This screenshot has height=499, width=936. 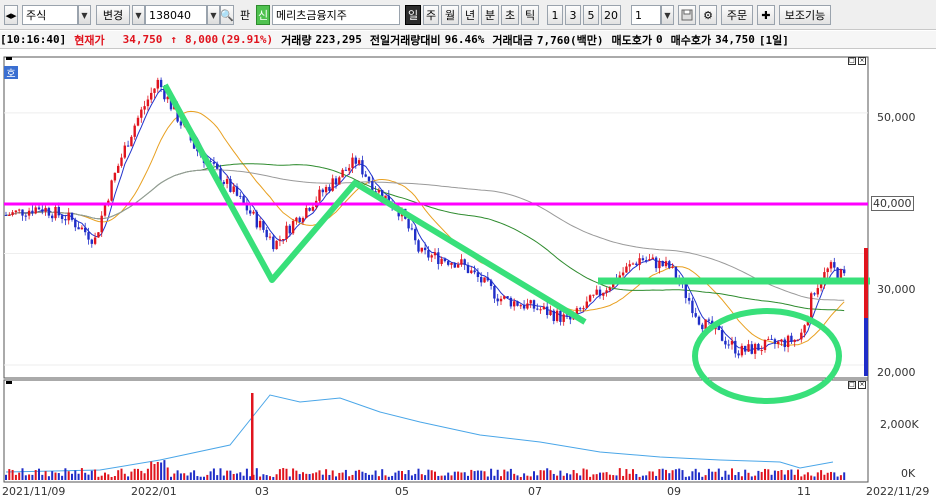 I want to click on interval-input: 1, so click(x=646, y=15).